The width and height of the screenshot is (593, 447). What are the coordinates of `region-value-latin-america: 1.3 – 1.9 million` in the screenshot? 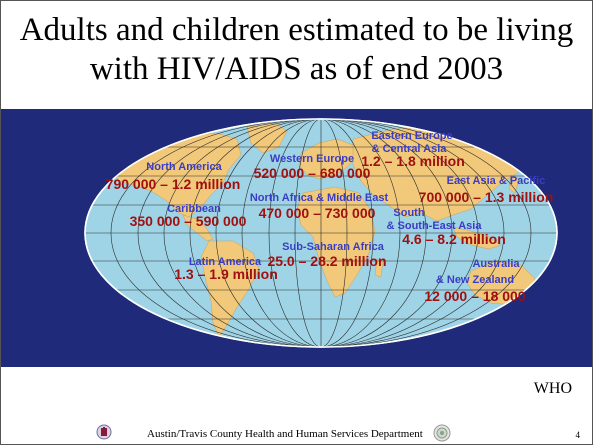 It's located at (226, 274).